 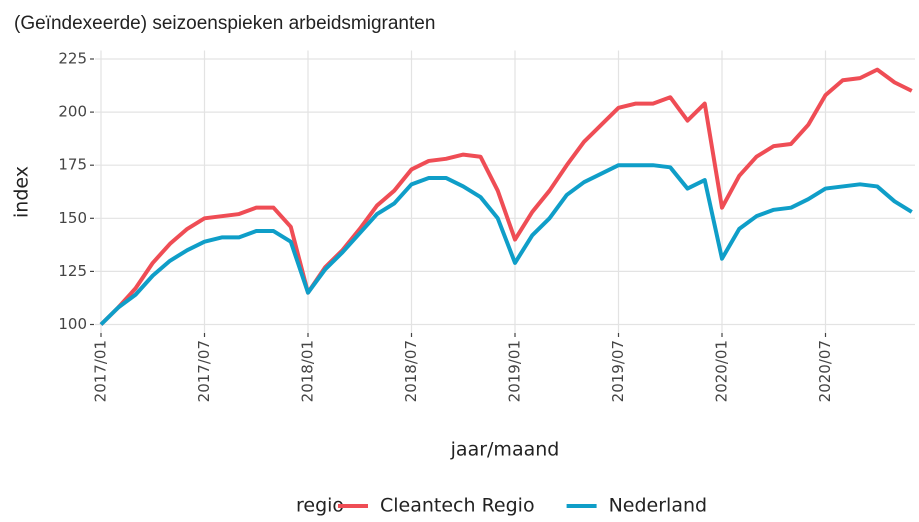 I want to click on y-axis-label: index, so click(x=22, y=192).